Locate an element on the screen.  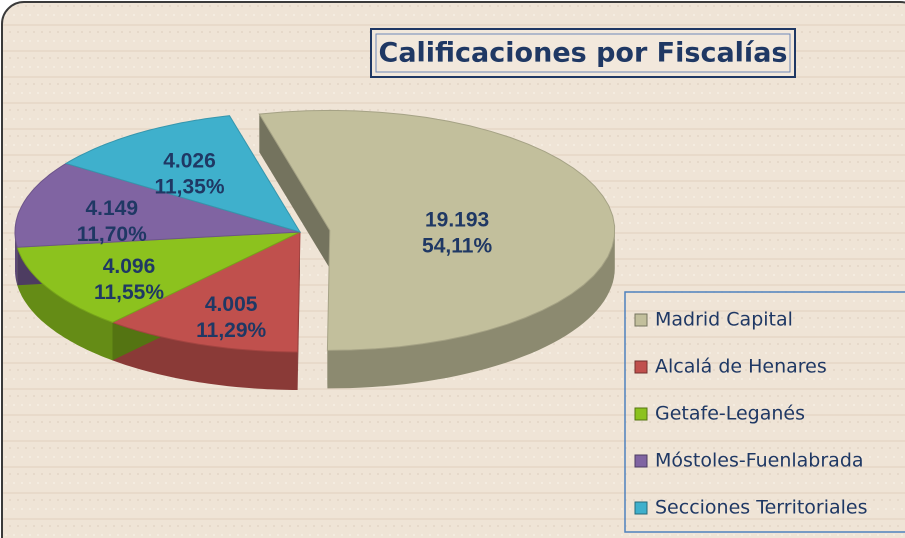
legend-box is located at coordinates (764, 412).